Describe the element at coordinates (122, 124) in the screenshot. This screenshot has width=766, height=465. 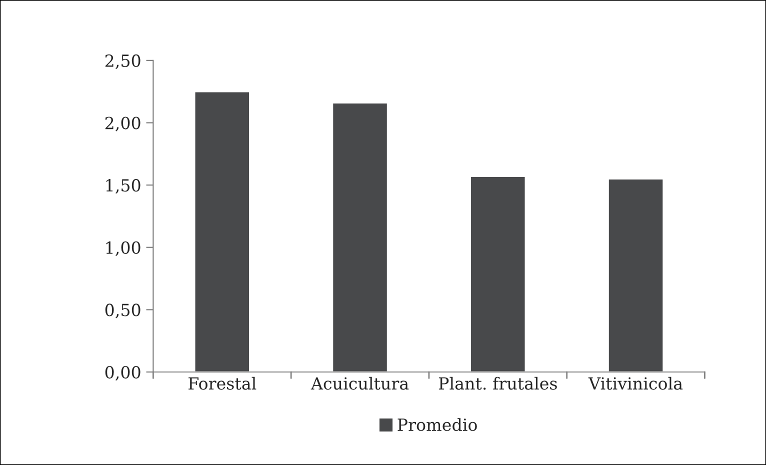
I see `y-tick-label: 2,00` at that location.